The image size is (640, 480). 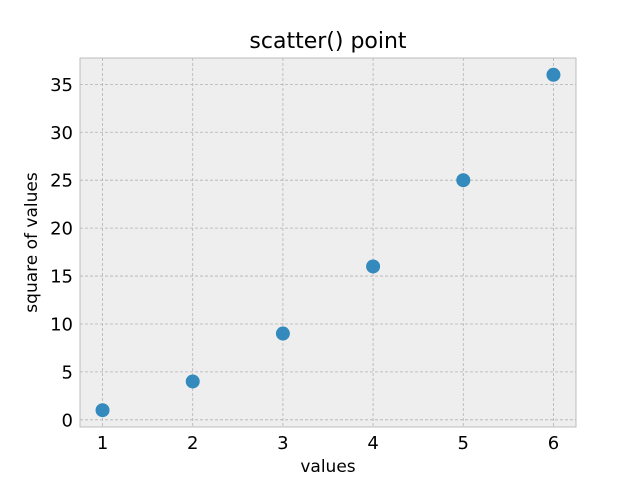 I want to click on x-tick-label: 6, so click(x=553, y=443).